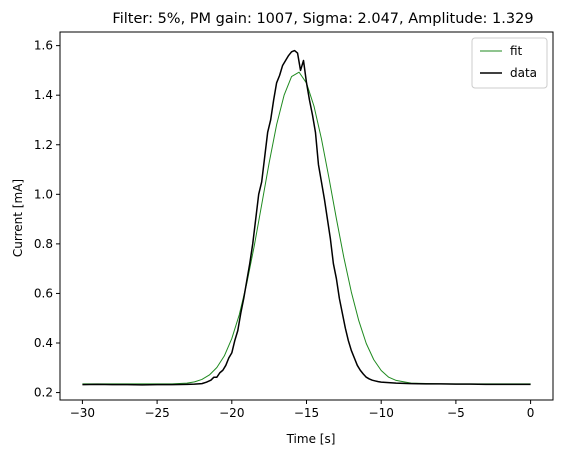  Describe the element at coordinates (311, 439) in the screenshot. I see `x-axis-label: Time [s]` at that location.